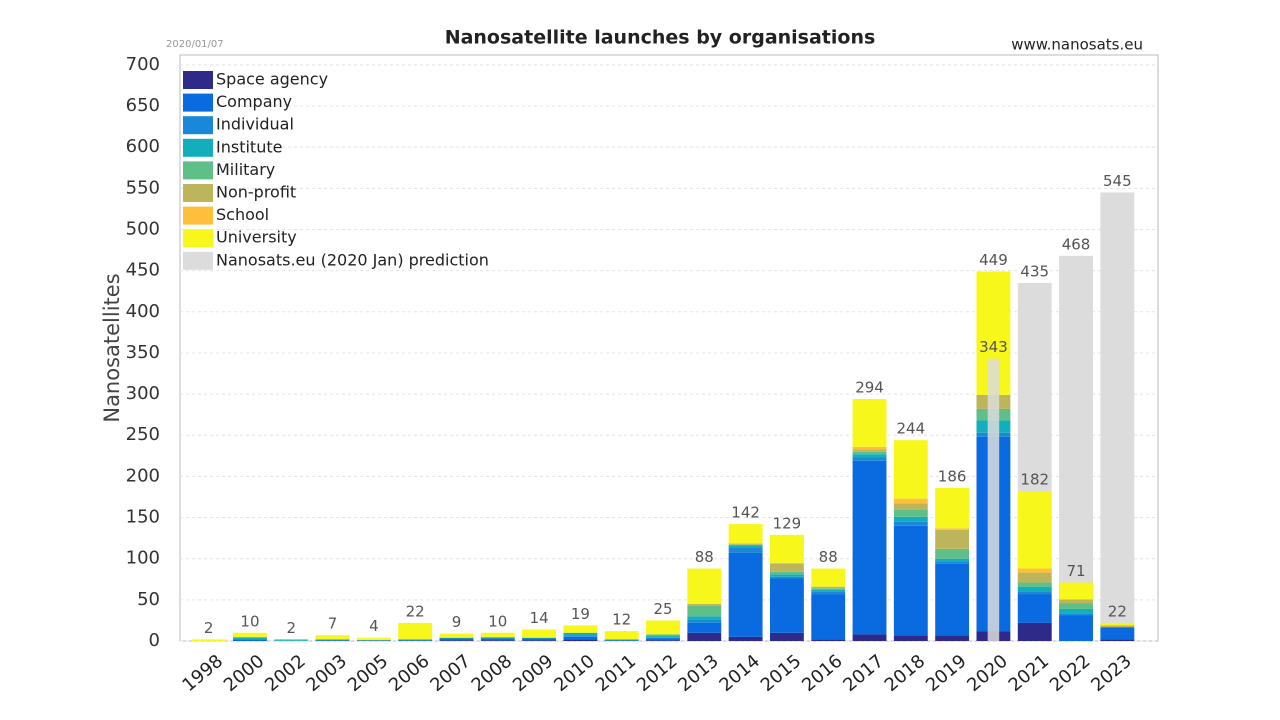 Image resolution: width=1280 pixels, height=720 pixels. What do you see at coordinates (409, 674) in the screenshot?
I see `x-tick-label: 2006` at bounding box center [409, 674].